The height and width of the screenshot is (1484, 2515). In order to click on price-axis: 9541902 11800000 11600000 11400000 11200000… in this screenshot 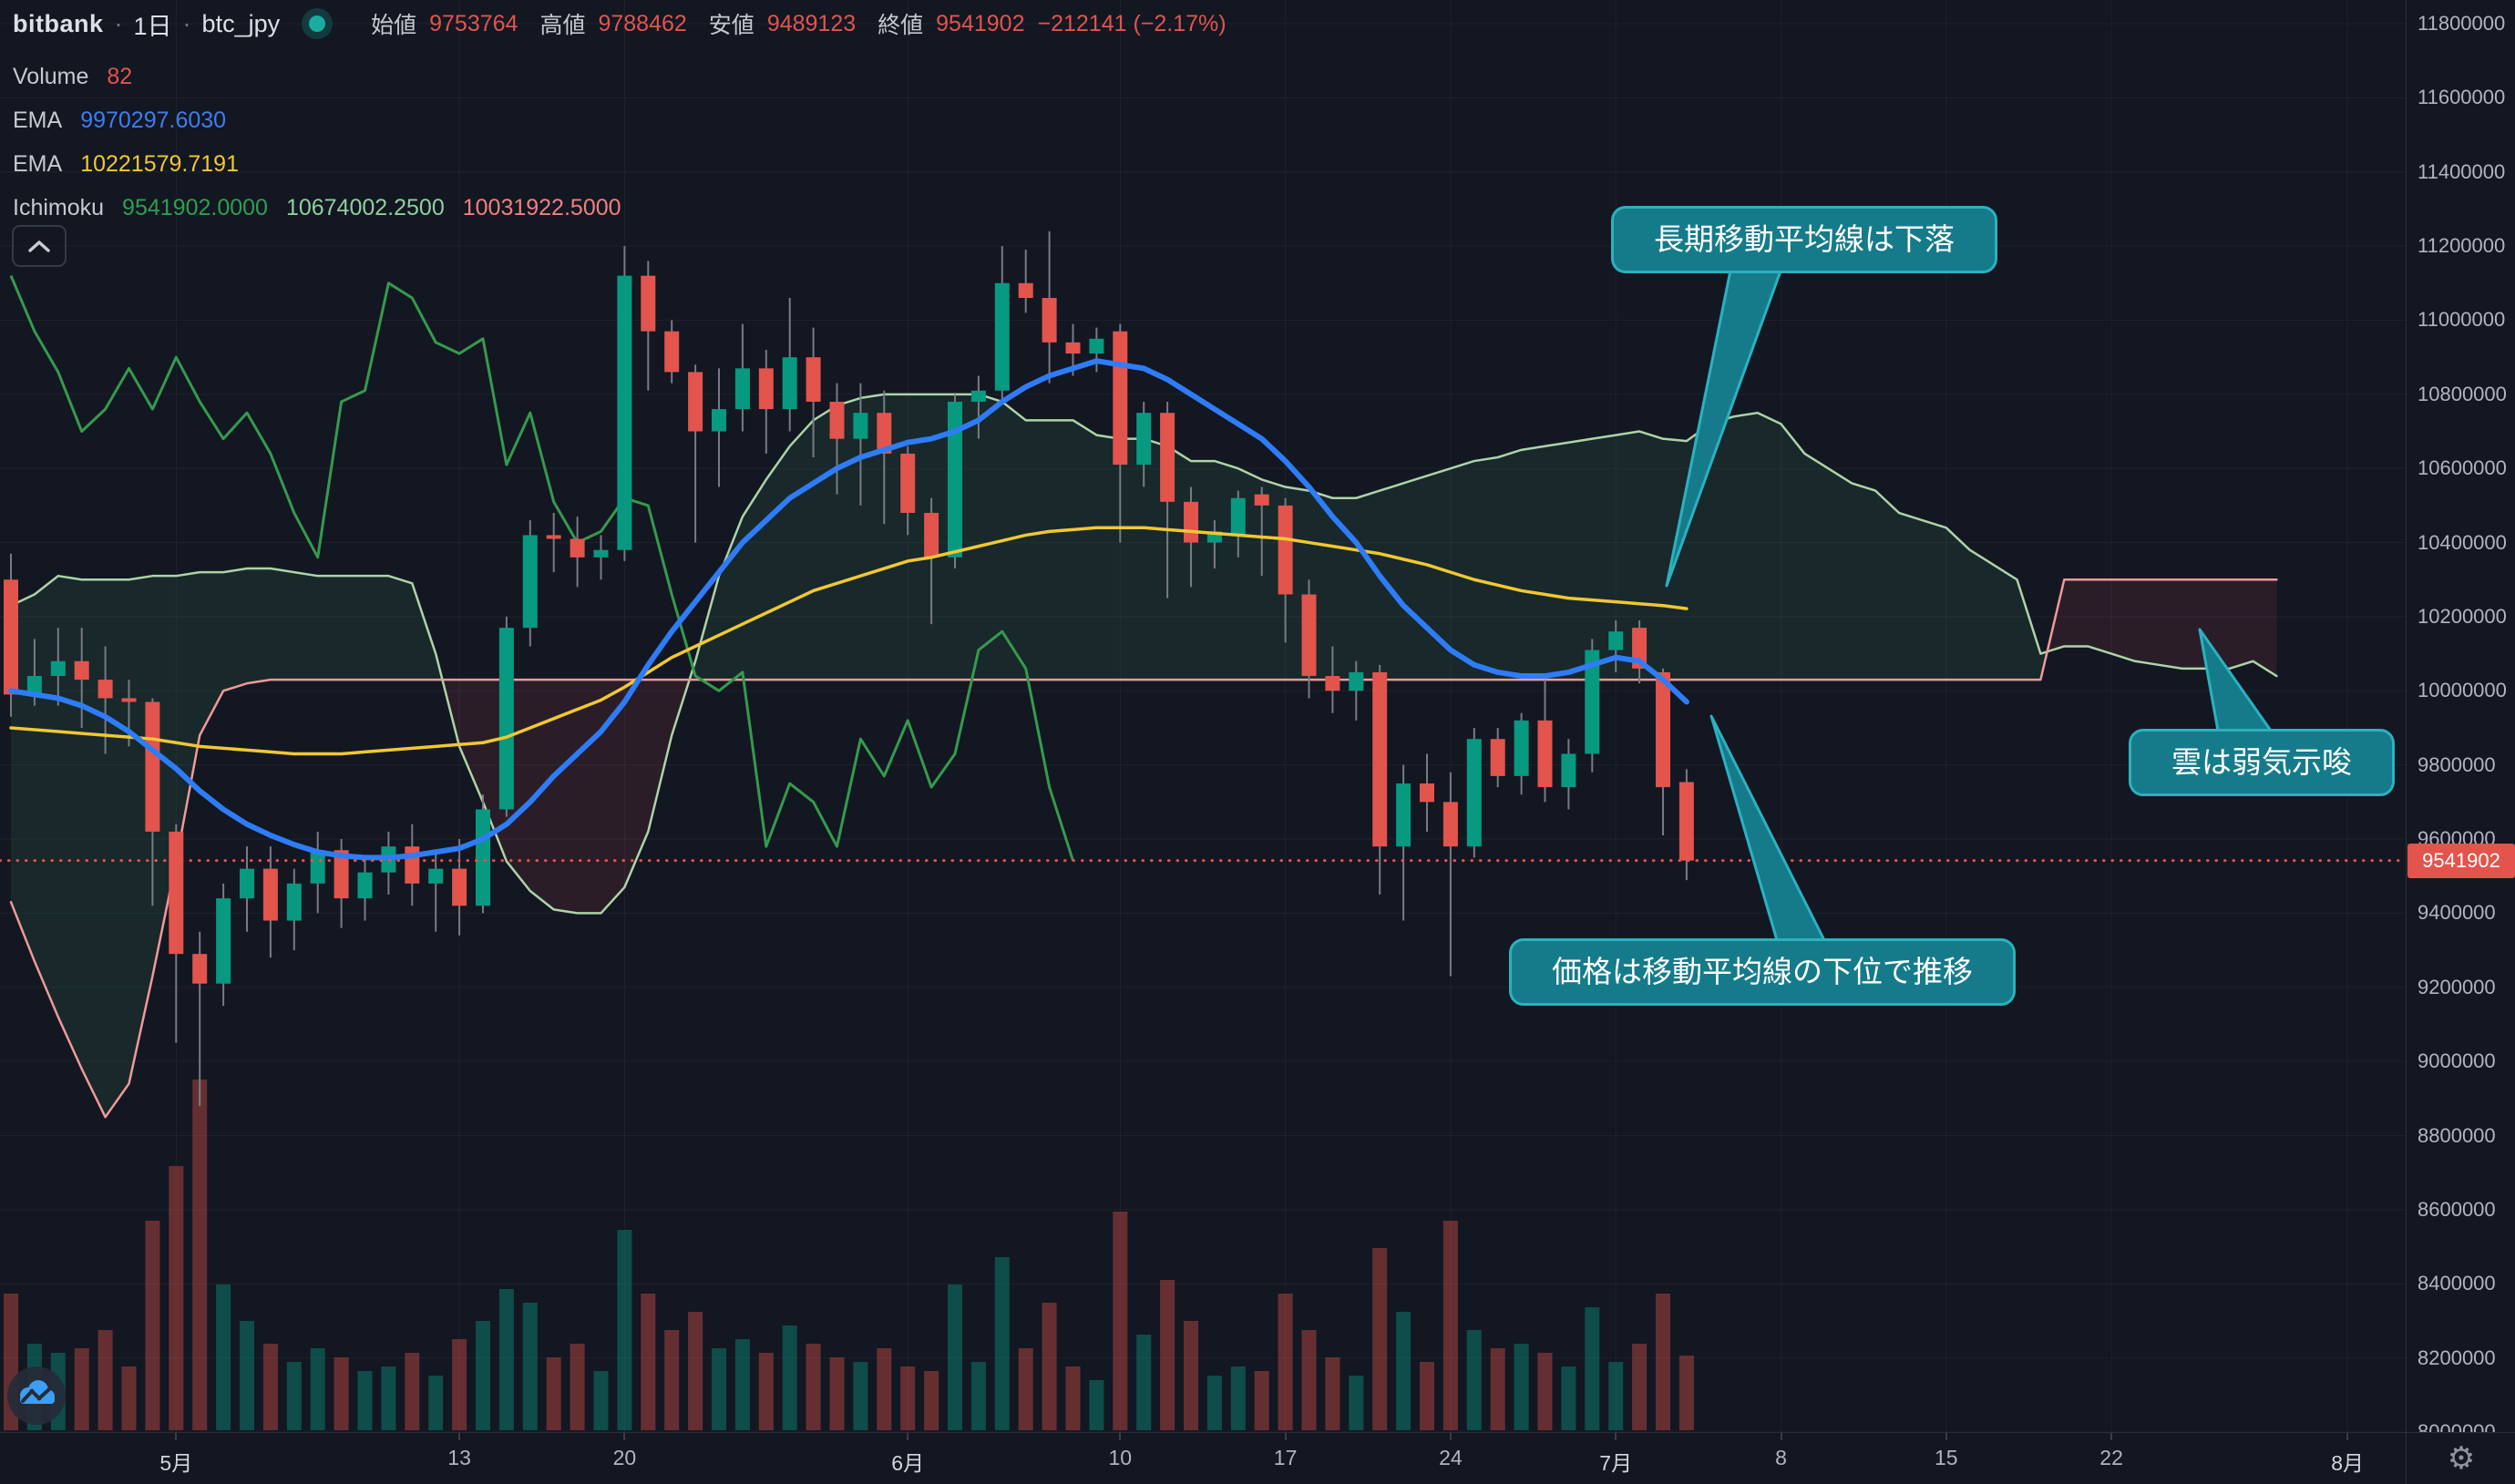, I will do `click(2460, 721)`.